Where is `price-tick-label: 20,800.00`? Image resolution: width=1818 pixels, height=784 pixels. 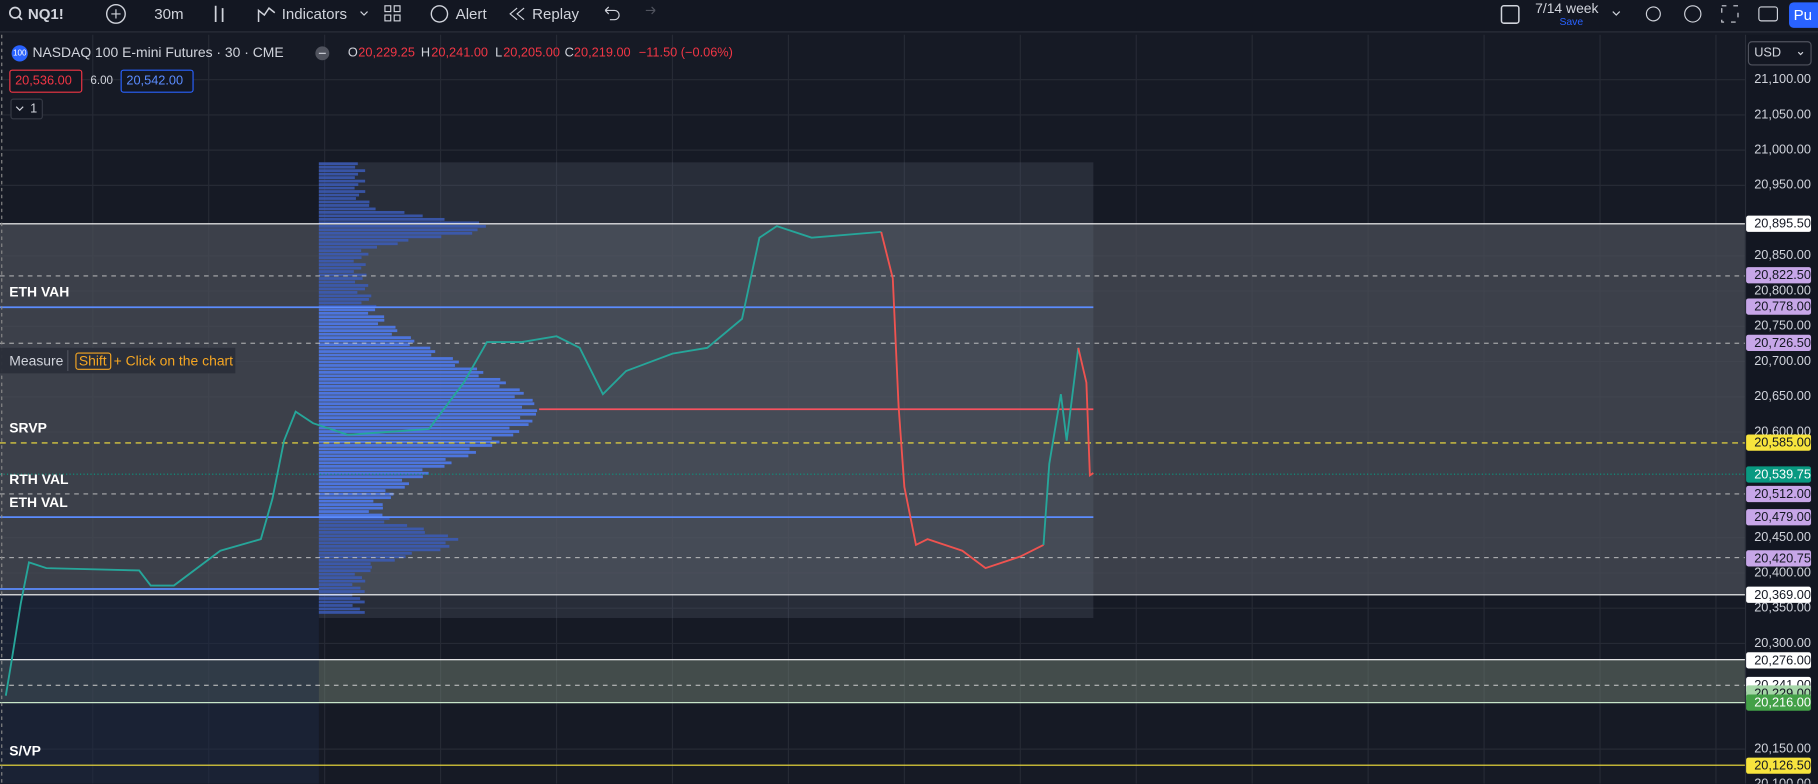 price-tick-label: 20,800.00 is located at coordinates (1782, 289).